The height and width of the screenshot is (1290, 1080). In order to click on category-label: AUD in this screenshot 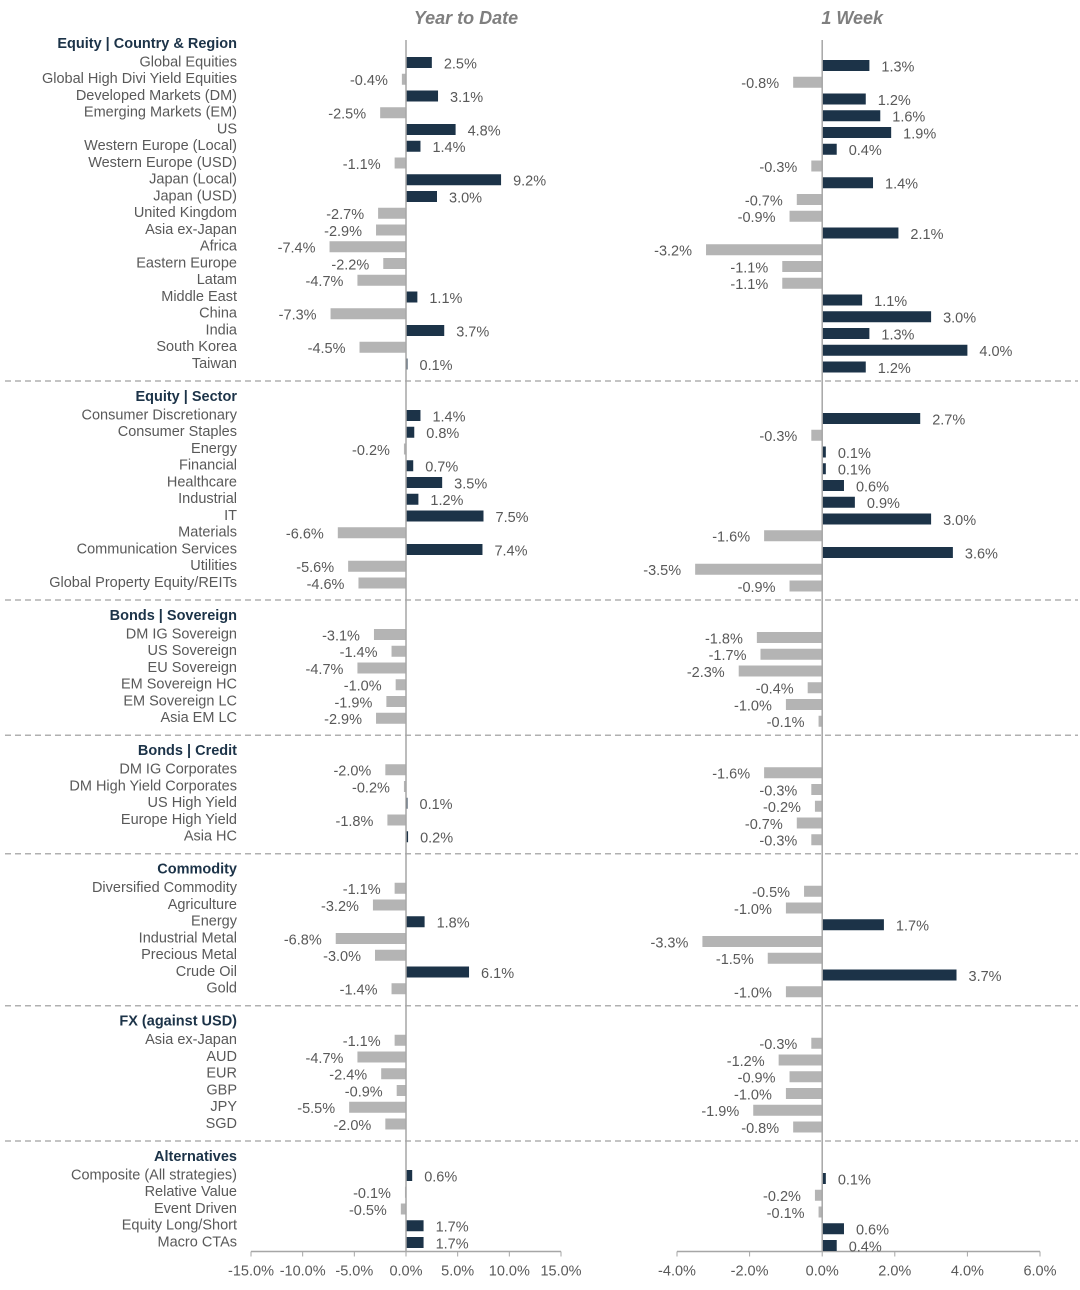, I will do `click(221, 1057)`.